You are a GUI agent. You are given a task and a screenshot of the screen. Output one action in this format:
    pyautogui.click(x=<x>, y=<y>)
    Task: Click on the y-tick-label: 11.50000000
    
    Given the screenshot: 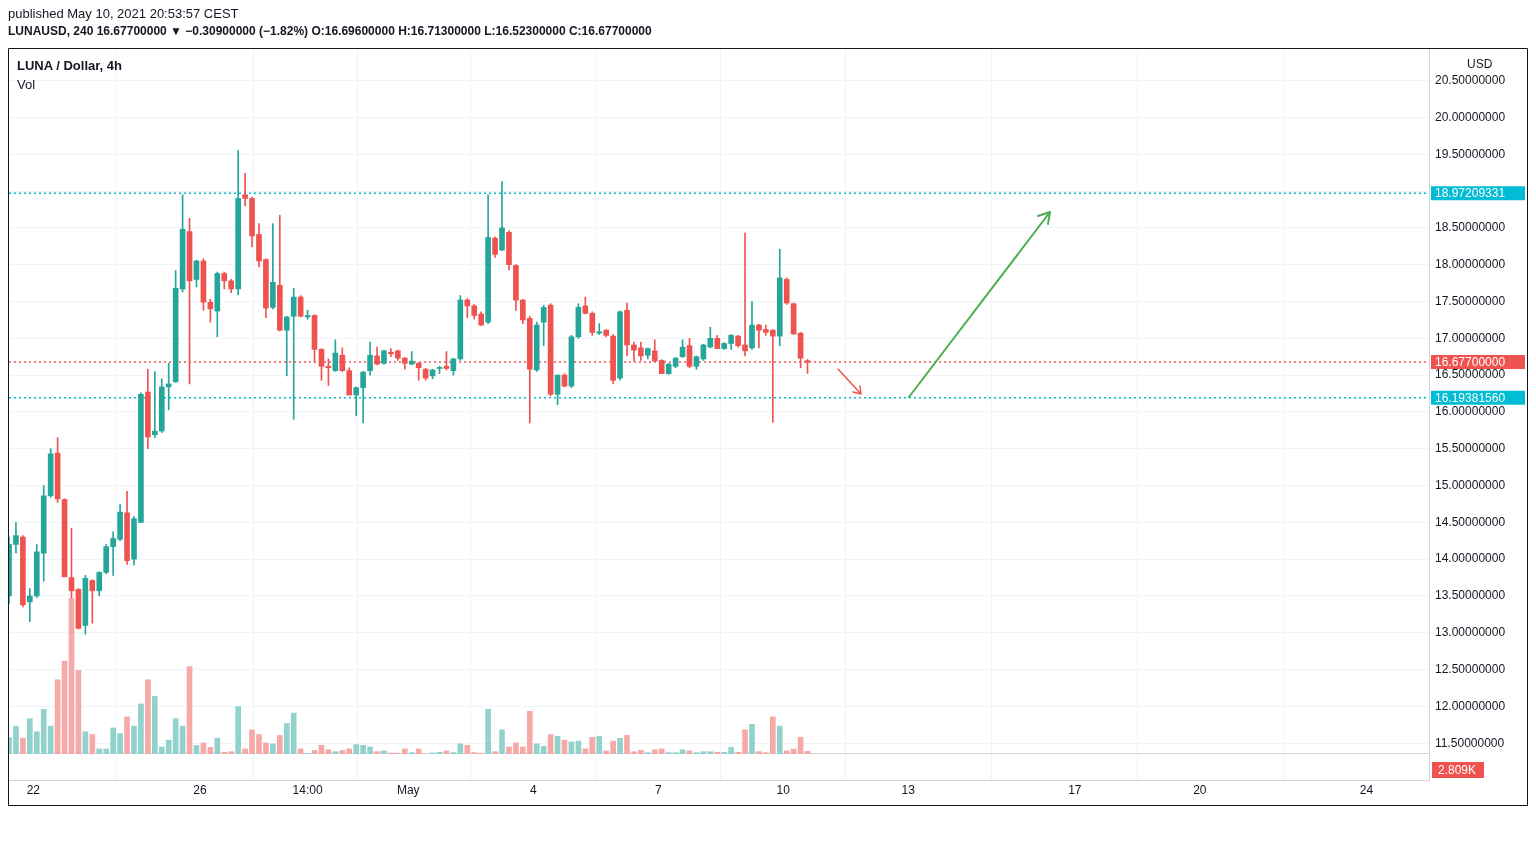 What is the action you would take?
    pyautogui.click(x=1470, y=742)
    